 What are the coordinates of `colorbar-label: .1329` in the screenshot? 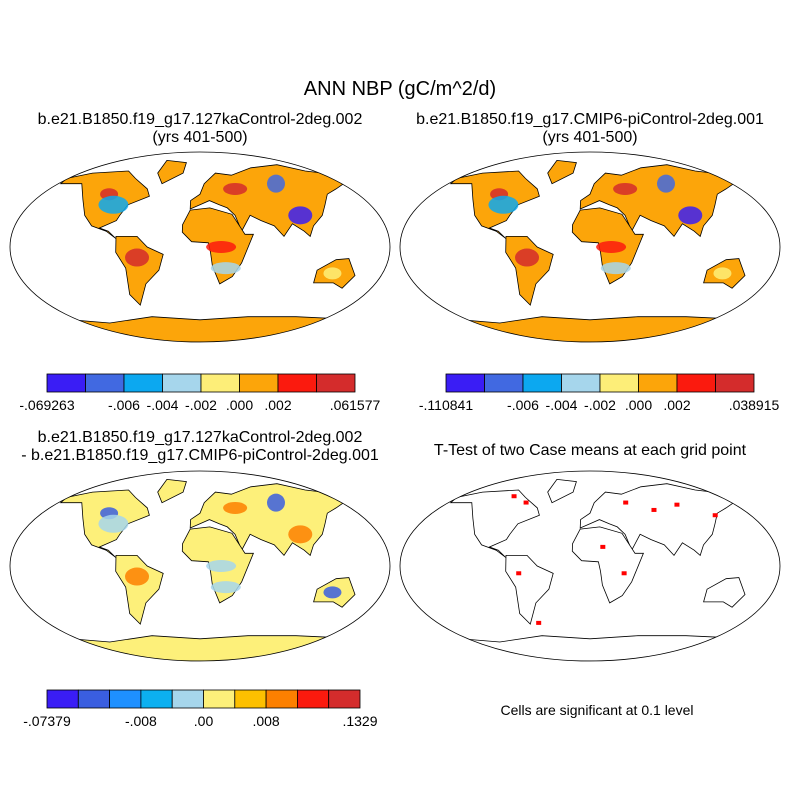 It's located at (359, 721).